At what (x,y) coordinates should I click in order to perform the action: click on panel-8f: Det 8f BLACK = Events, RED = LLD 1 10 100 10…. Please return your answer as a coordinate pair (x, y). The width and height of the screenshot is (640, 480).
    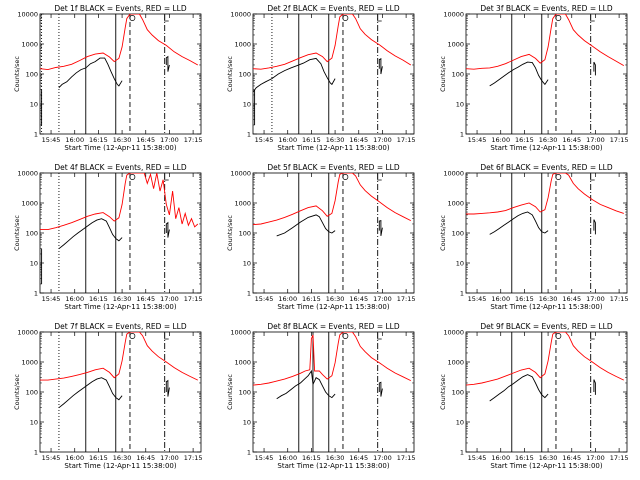
    Looking at the image, I should click on (320, 396).